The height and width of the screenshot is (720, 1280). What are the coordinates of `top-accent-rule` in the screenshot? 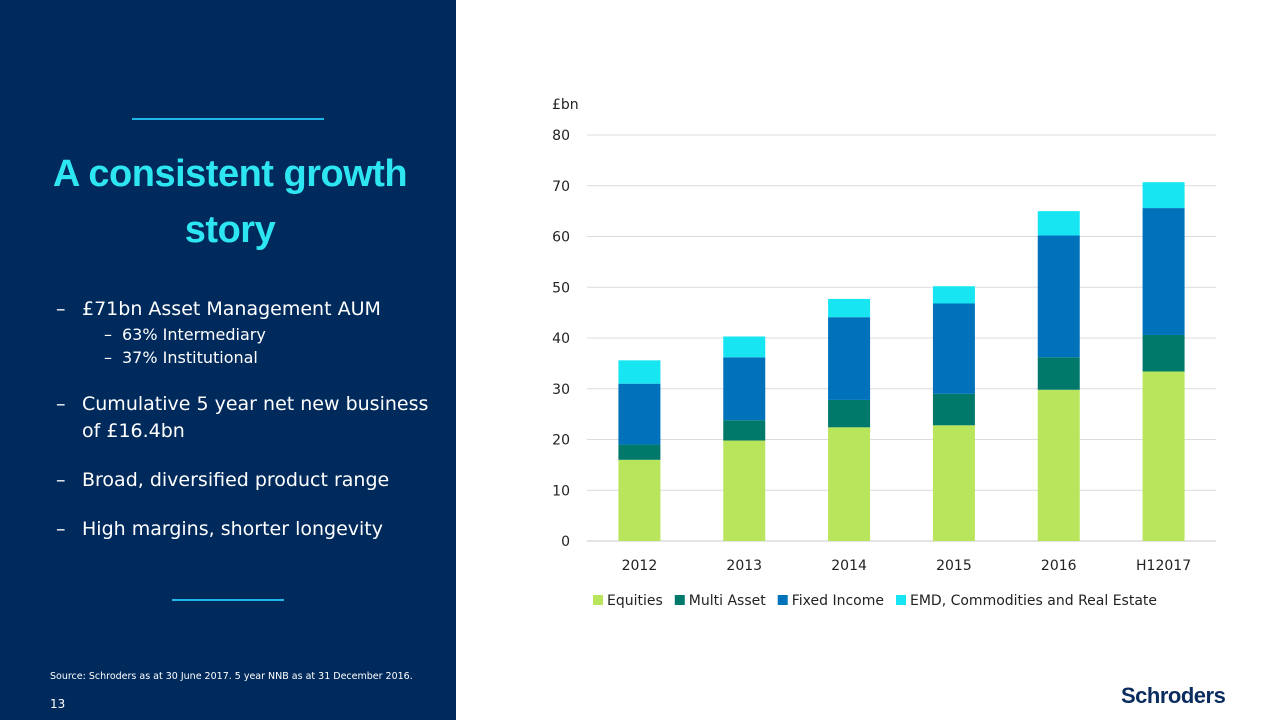 It's located at (228, 119).